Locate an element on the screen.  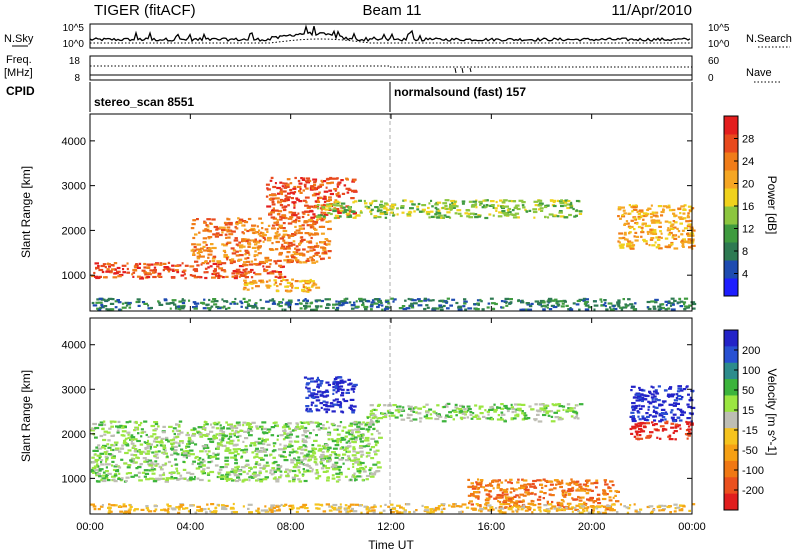
colorbar-tick-label: 24 is located at coordinates (748, 162).